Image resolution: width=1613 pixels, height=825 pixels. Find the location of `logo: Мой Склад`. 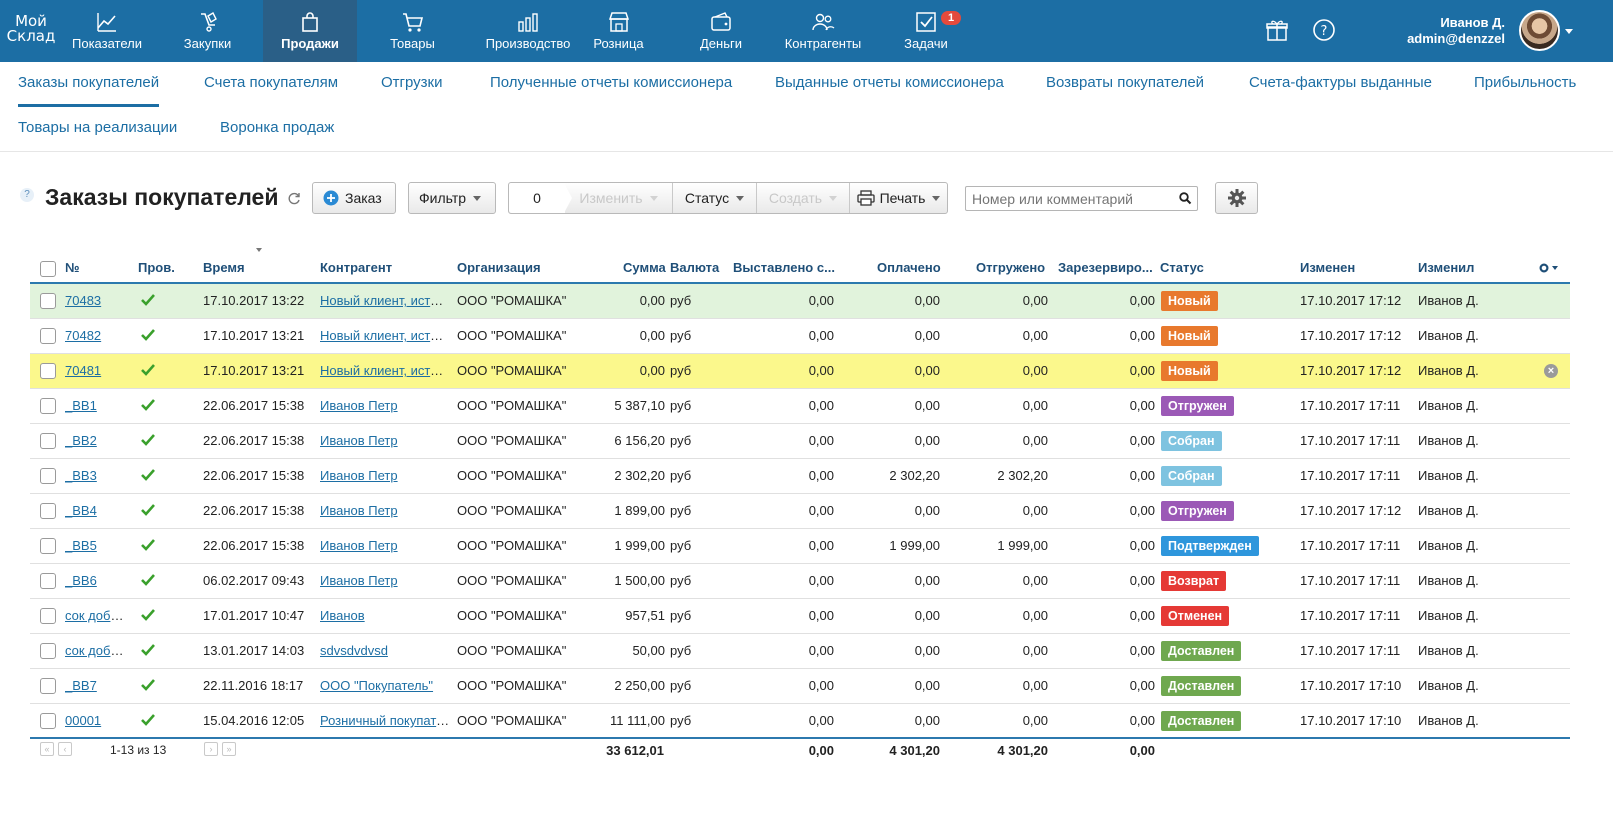

logo: Мой Склад is located at coordinates (31, 29).